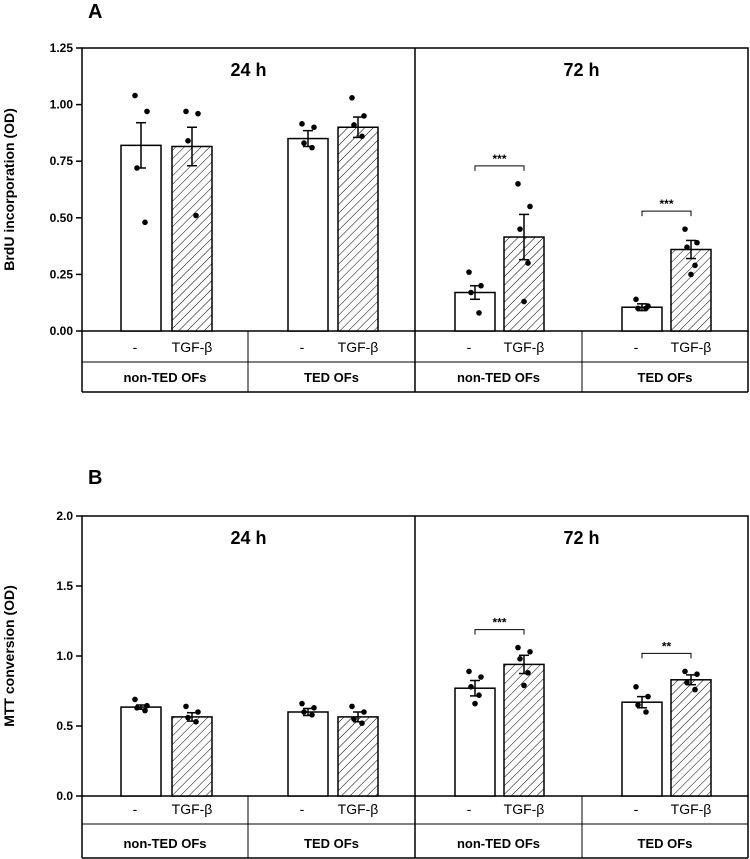  Describe the element at coordinates (64, 656) in the screenshot. I see `y-tick-label: 1.0` at that location.